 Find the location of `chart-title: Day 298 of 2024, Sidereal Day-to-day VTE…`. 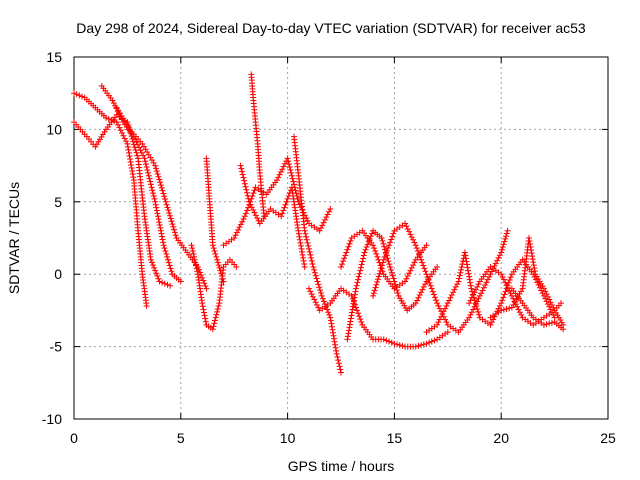

chart-title: Day 298 of 2024, Sidereal Day-to-day VTE… is located at coordinates (331, 28).